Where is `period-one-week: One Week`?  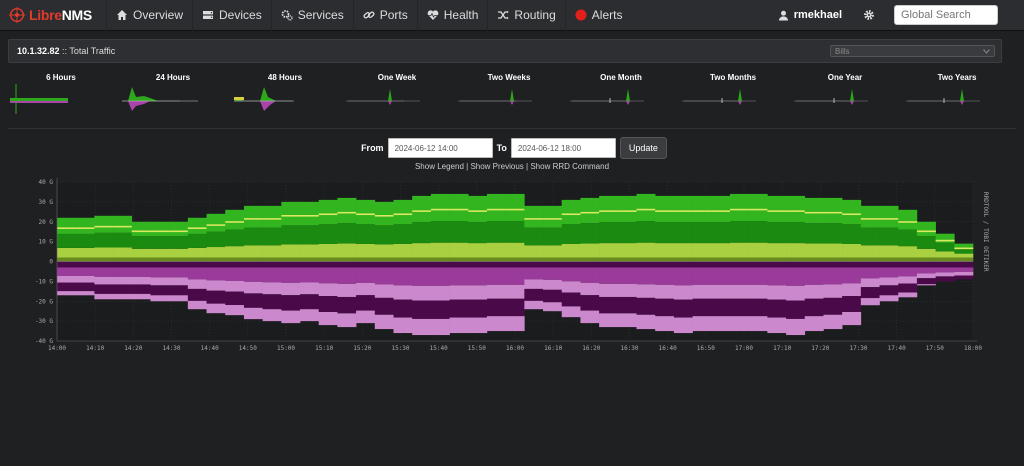 period-one-week: One Week is located at coordinates (397, 98).